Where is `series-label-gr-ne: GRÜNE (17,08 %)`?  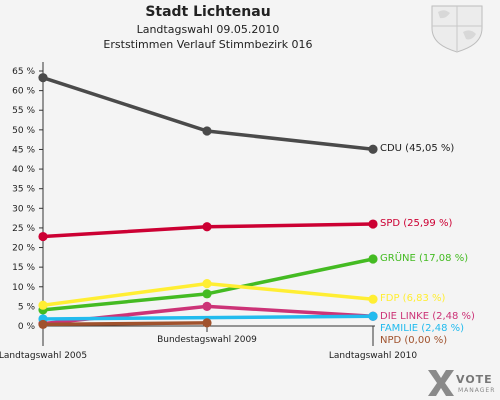 series-label-gr-ne: GRÜNE (17,08 %) is located at coordinates (424, 257).